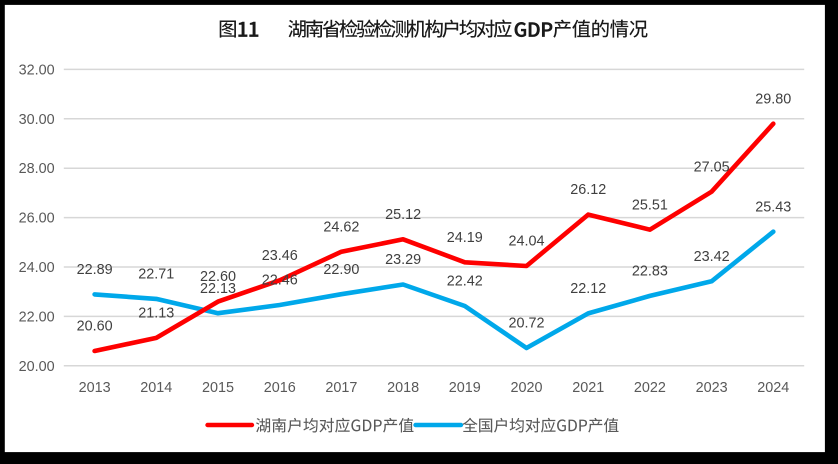  Describe the element at coordinates (526, 242) in the screenshot. I see `svg-text: 24.04` at that location.